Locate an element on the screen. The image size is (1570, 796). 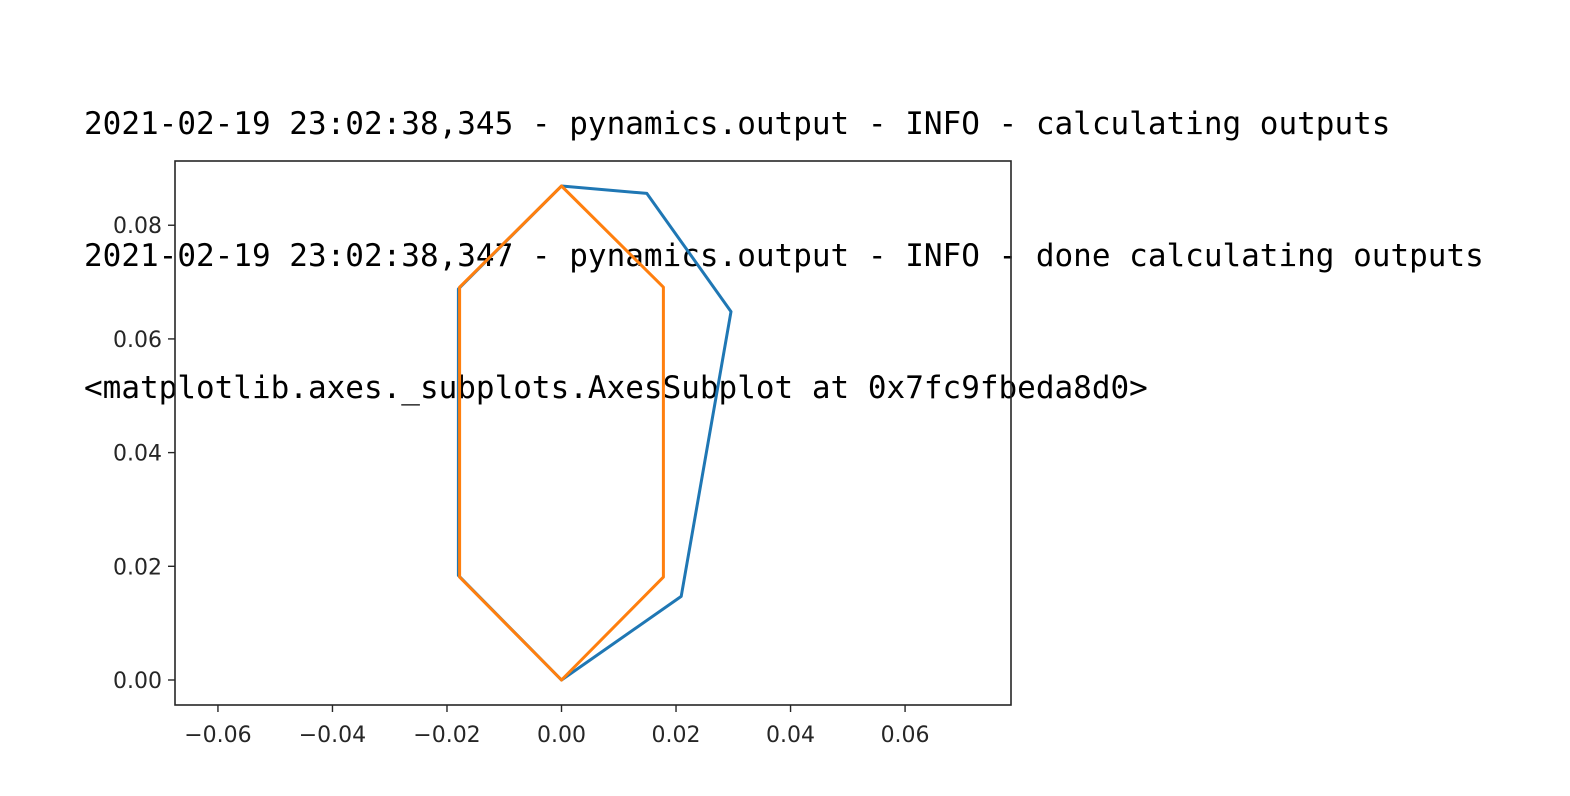
y-tick-label: 0.02 is located at coordinates (137, 567).